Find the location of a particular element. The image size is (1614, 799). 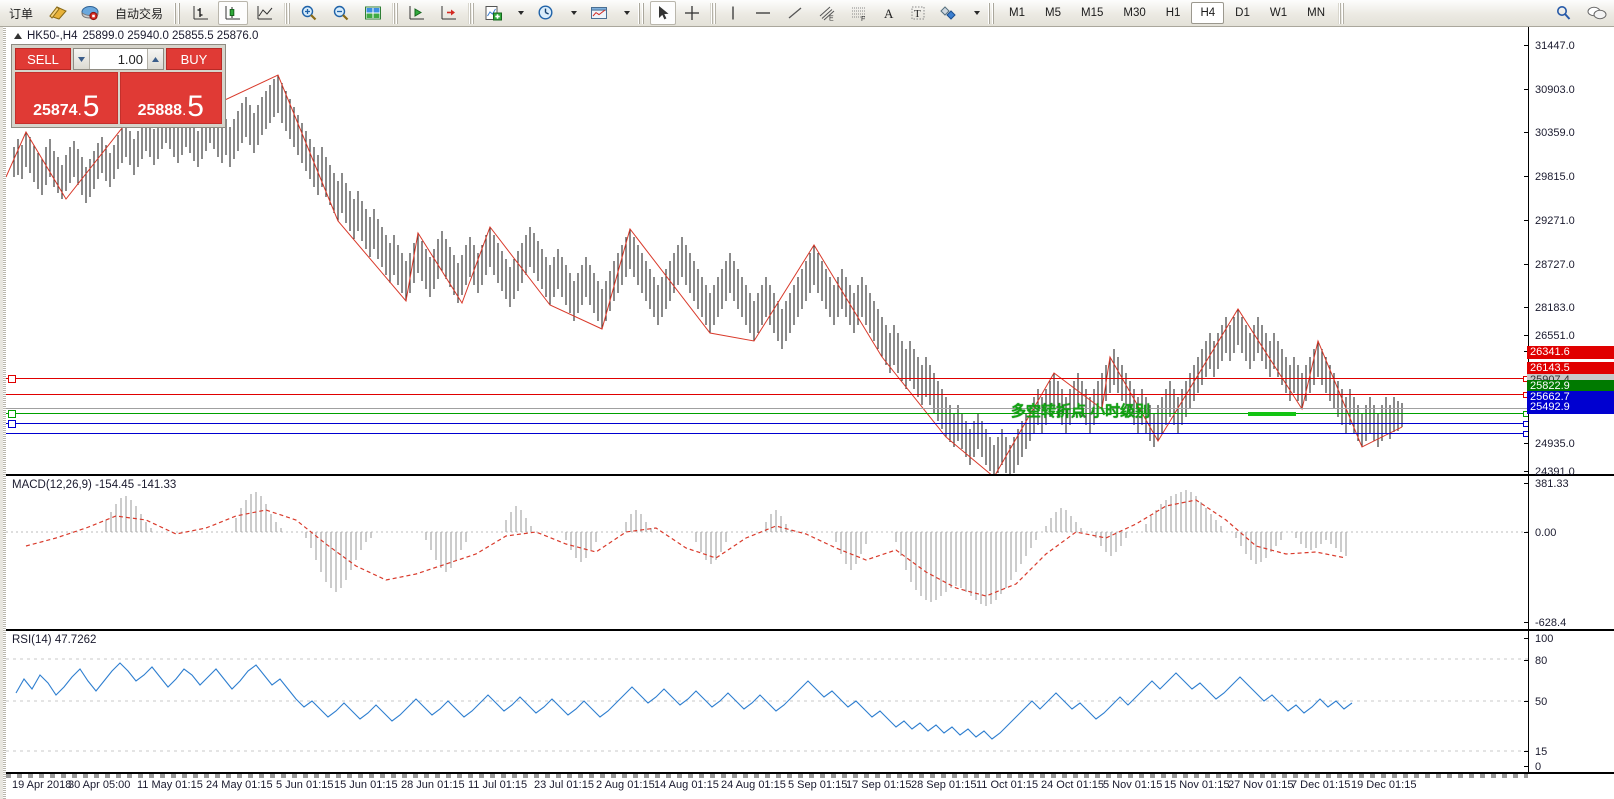

horizontal-line-icon is located at coordinates (763, 13).